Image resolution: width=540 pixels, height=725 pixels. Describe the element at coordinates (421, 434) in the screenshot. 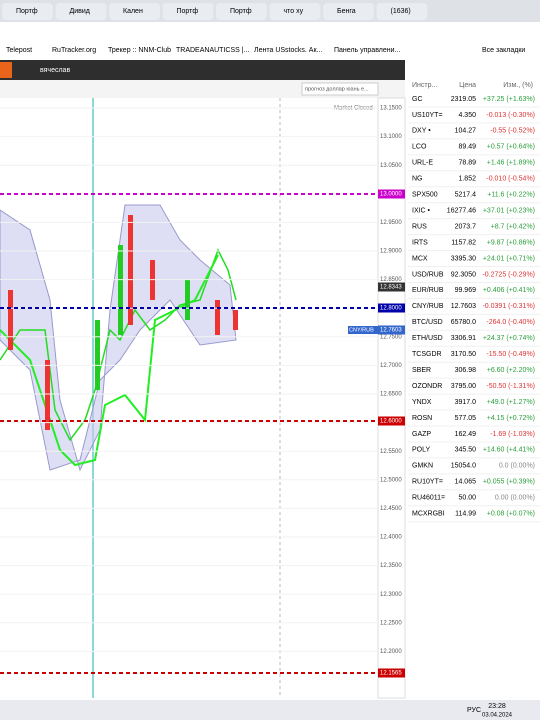

I see `symbol: GAZP` at that location.